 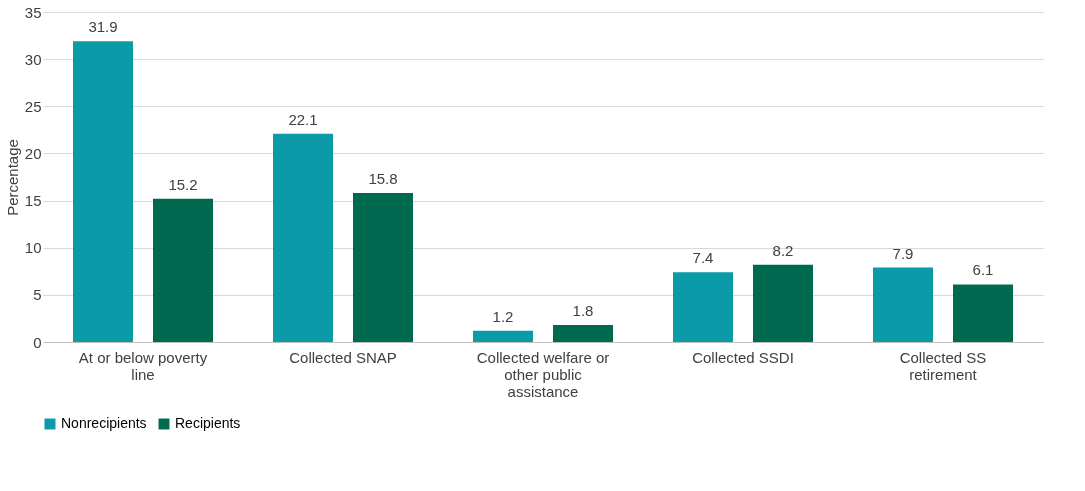 I want to click on y-tick-label: 25, so click(x=33, y=106).